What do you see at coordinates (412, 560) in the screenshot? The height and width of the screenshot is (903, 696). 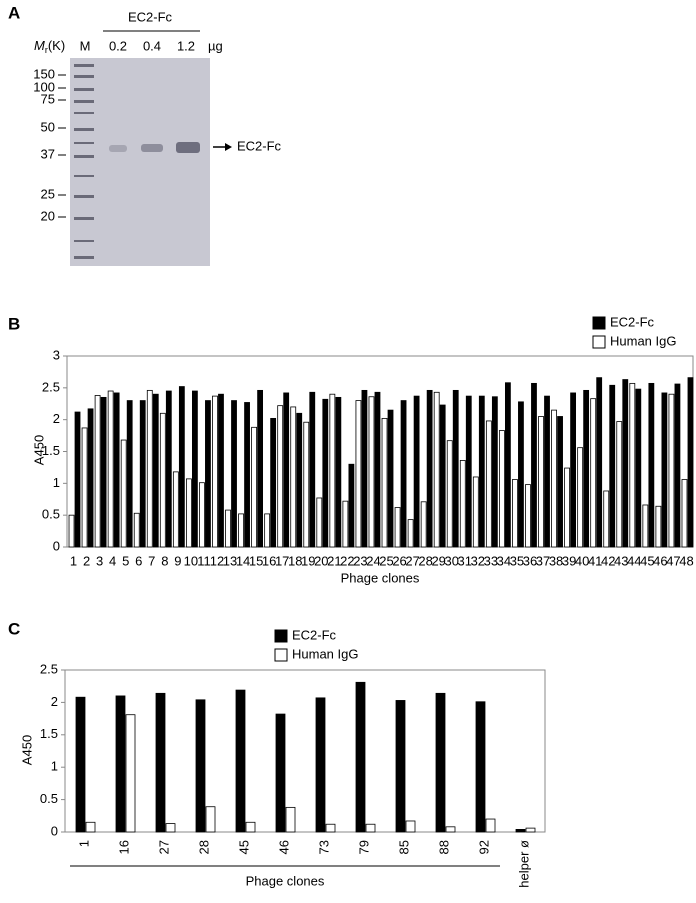 I see `x-tick-label: 27` at bounding box center [412, 560].